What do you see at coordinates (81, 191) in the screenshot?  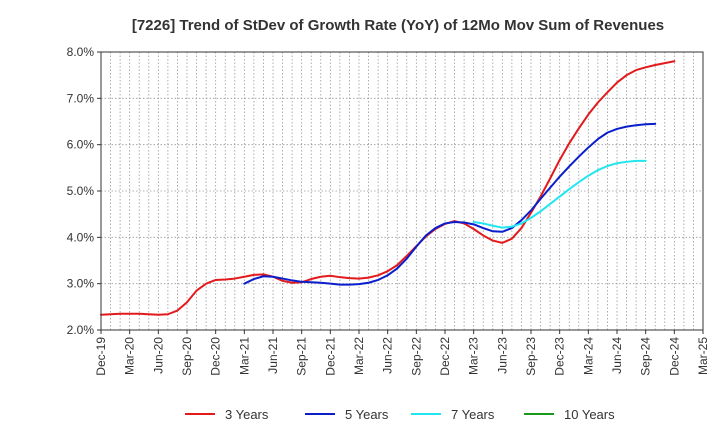 I see `y-tick-label: 5.0%` at bounding box center [81, 191].